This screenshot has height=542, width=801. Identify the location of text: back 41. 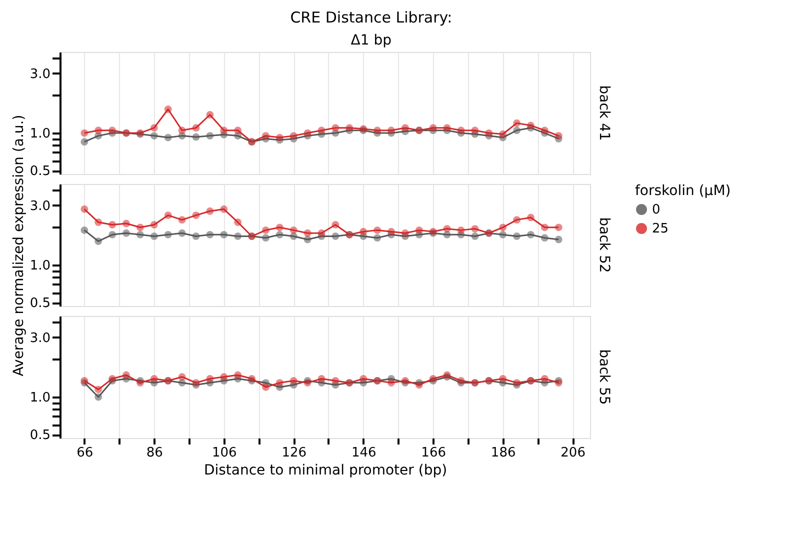
(604, 113).